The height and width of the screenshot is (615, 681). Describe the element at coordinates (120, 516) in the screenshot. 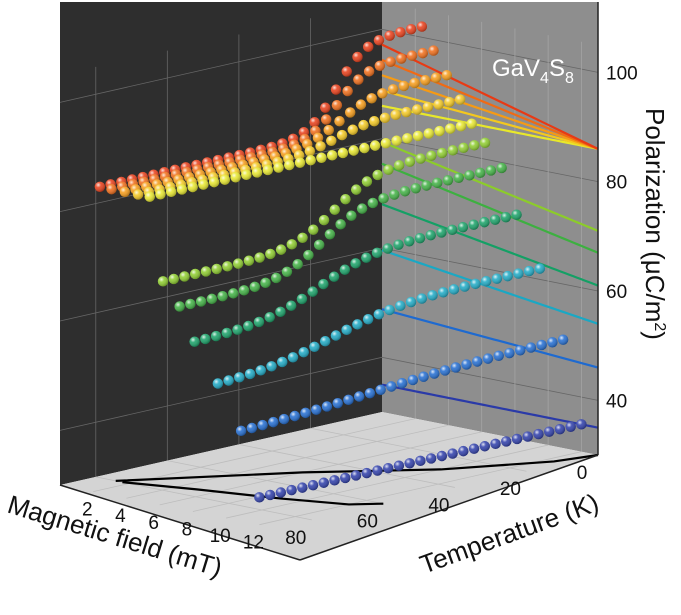

I see `y-tick-label: 4` at that location.